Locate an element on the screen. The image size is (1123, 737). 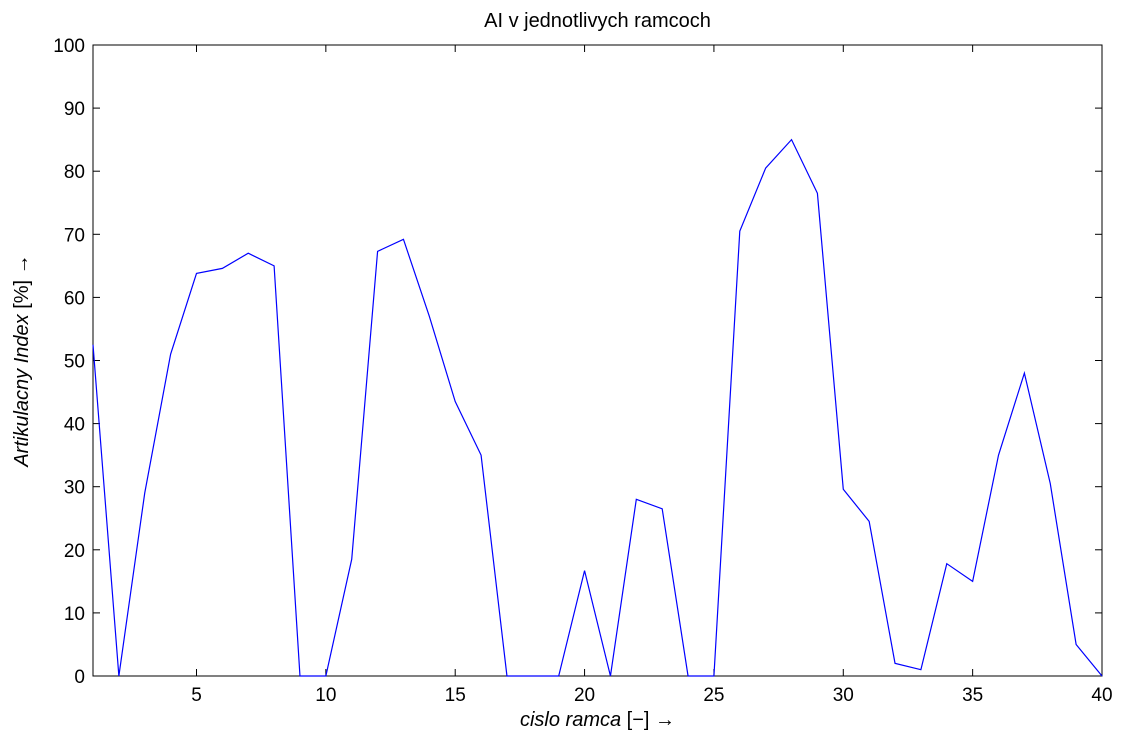
y-tick-label: 10 is located at coordinates (74, 614).